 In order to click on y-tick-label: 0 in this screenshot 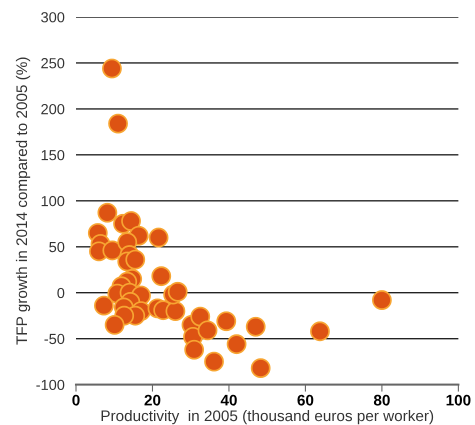, I will do `click(60, 293)`.